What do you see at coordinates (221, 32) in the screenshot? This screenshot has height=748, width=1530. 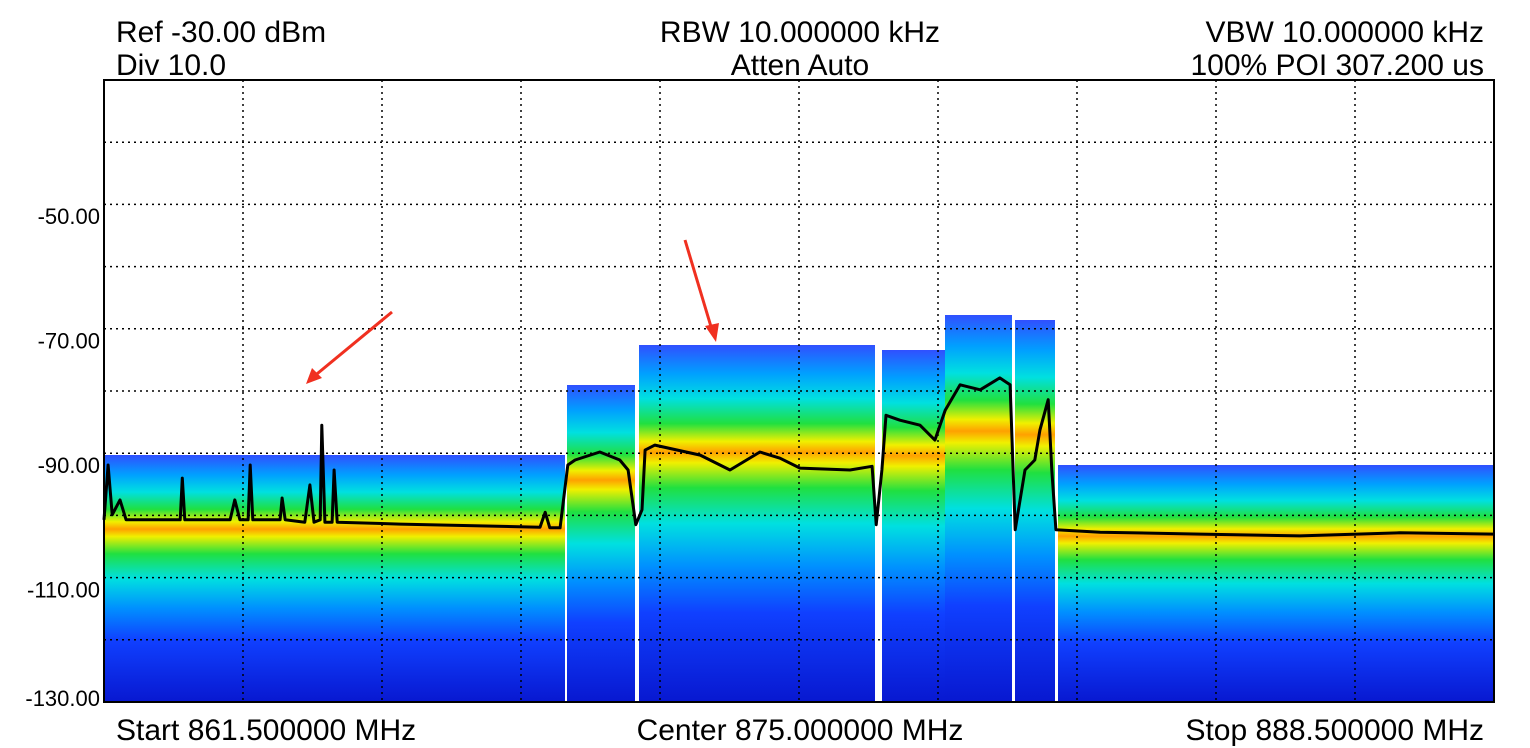 I see `ref-label: Ref -30.00 dBm` at bounding box center [221, 32].